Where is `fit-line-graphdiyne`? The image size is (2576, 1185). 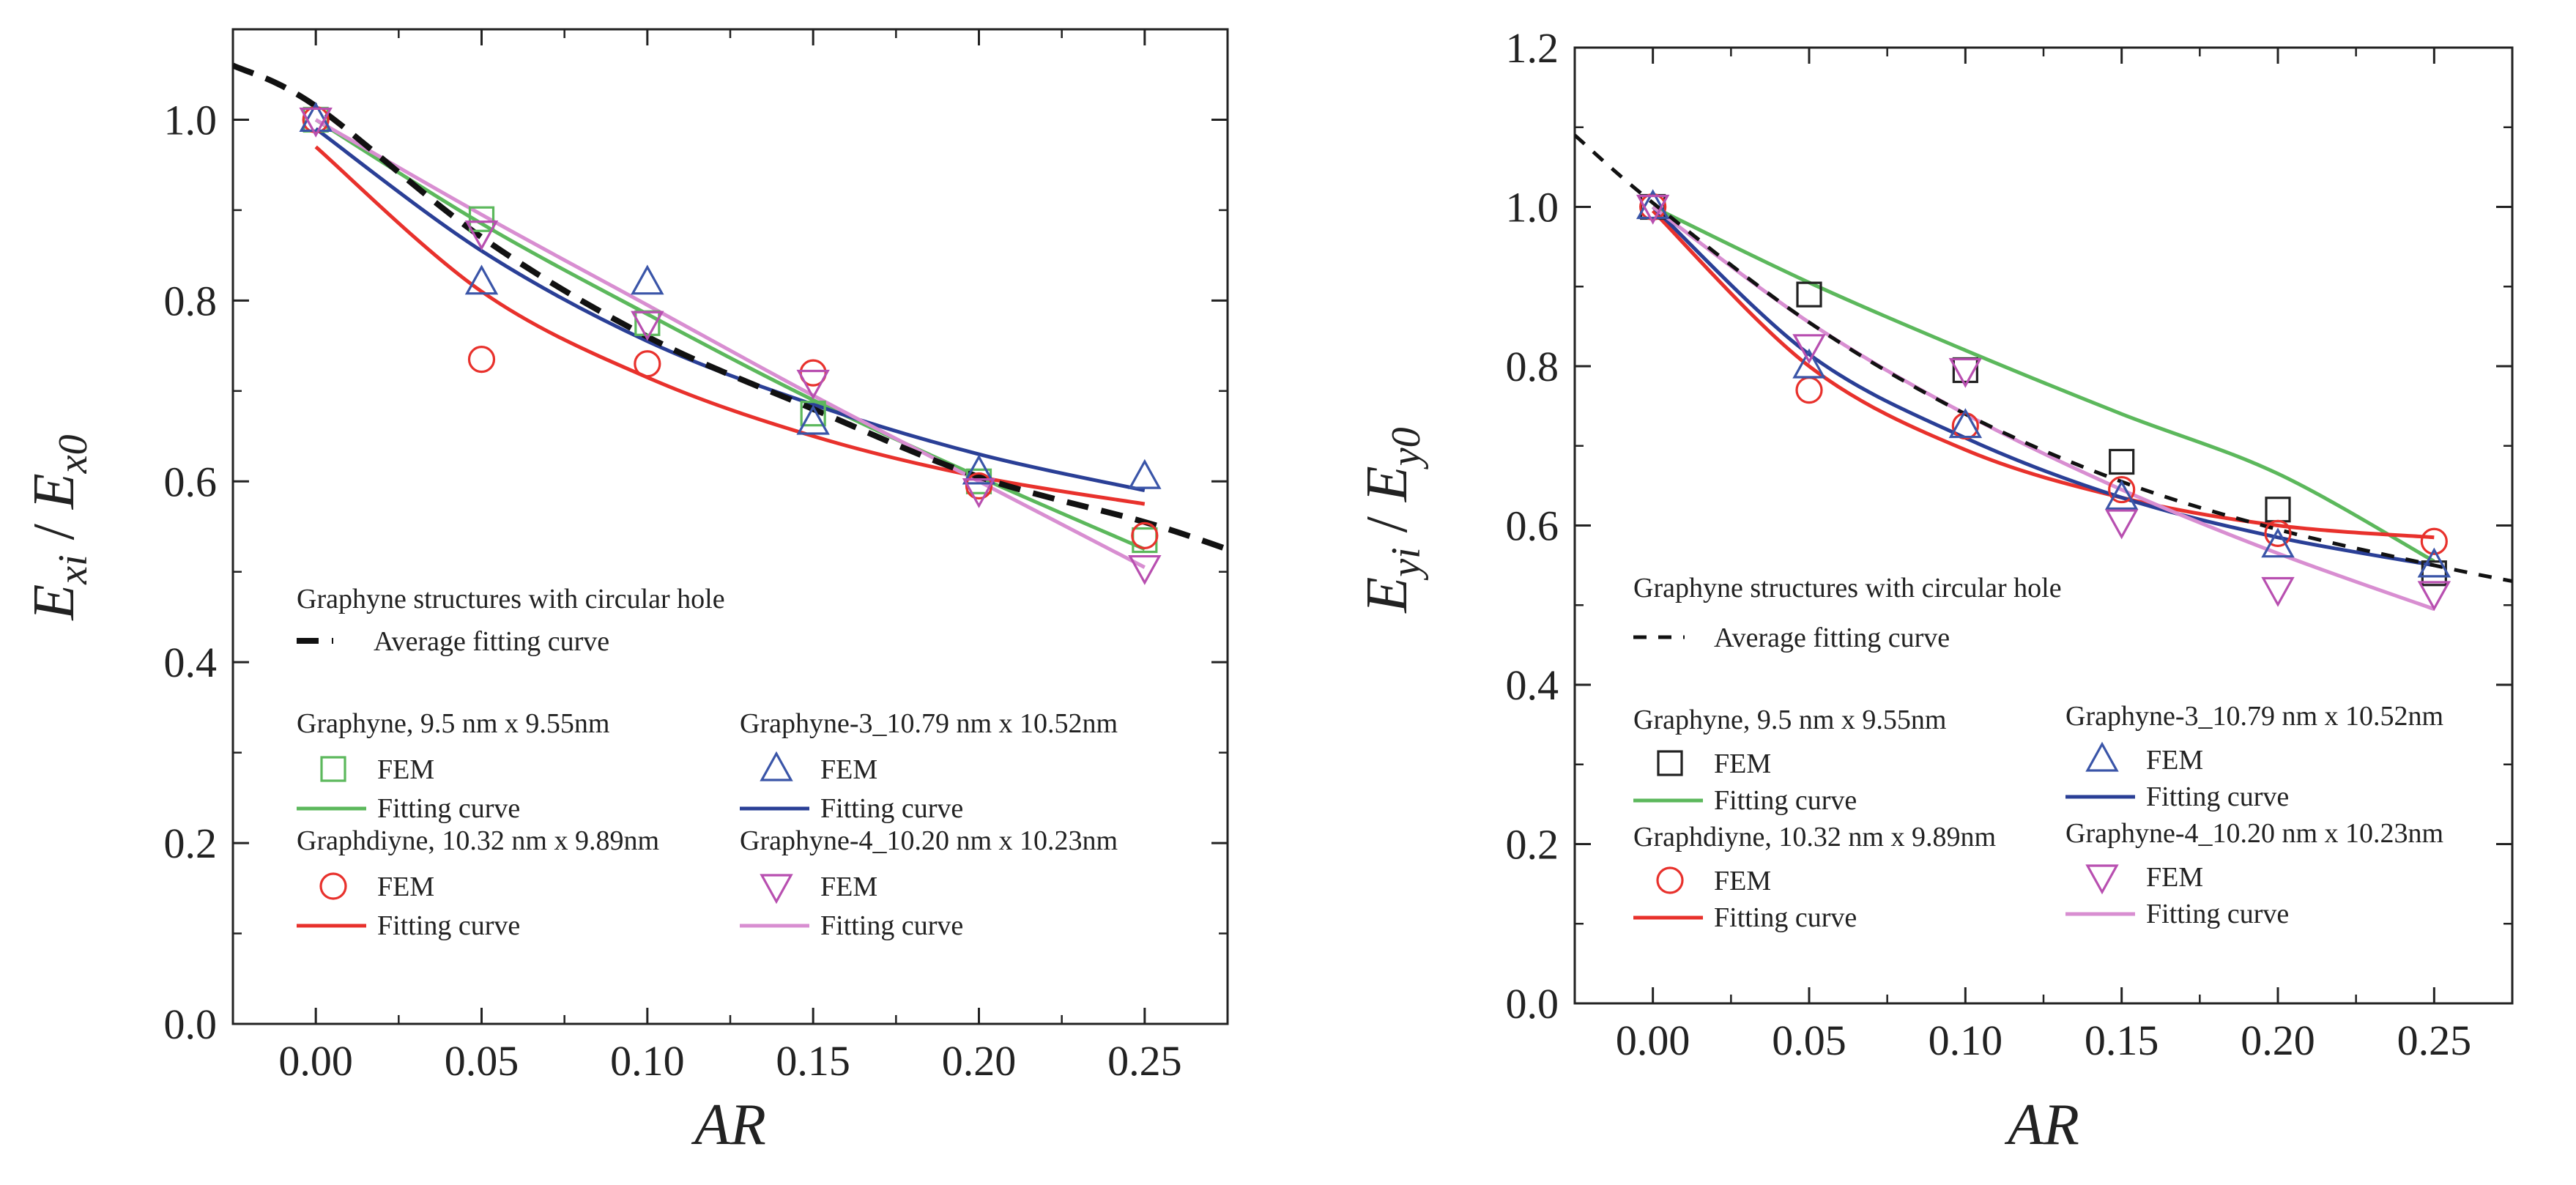 fit-line-graphdiyne is located at coordinates (730, 326).